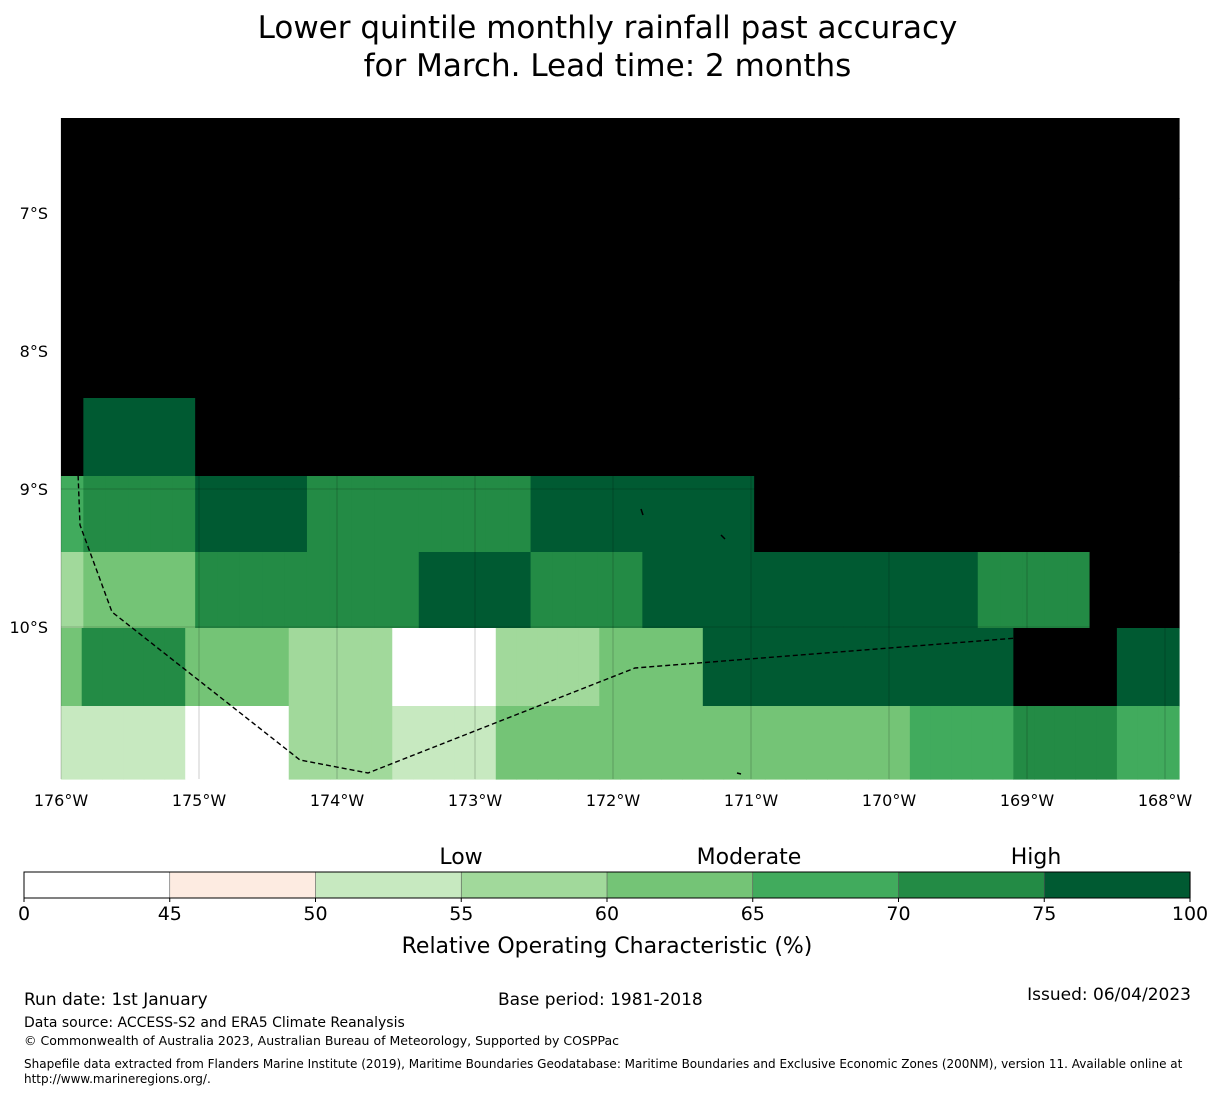  Describe the element at coordinates (739, 773) in the screenshot. I see `island-mark` at that location.